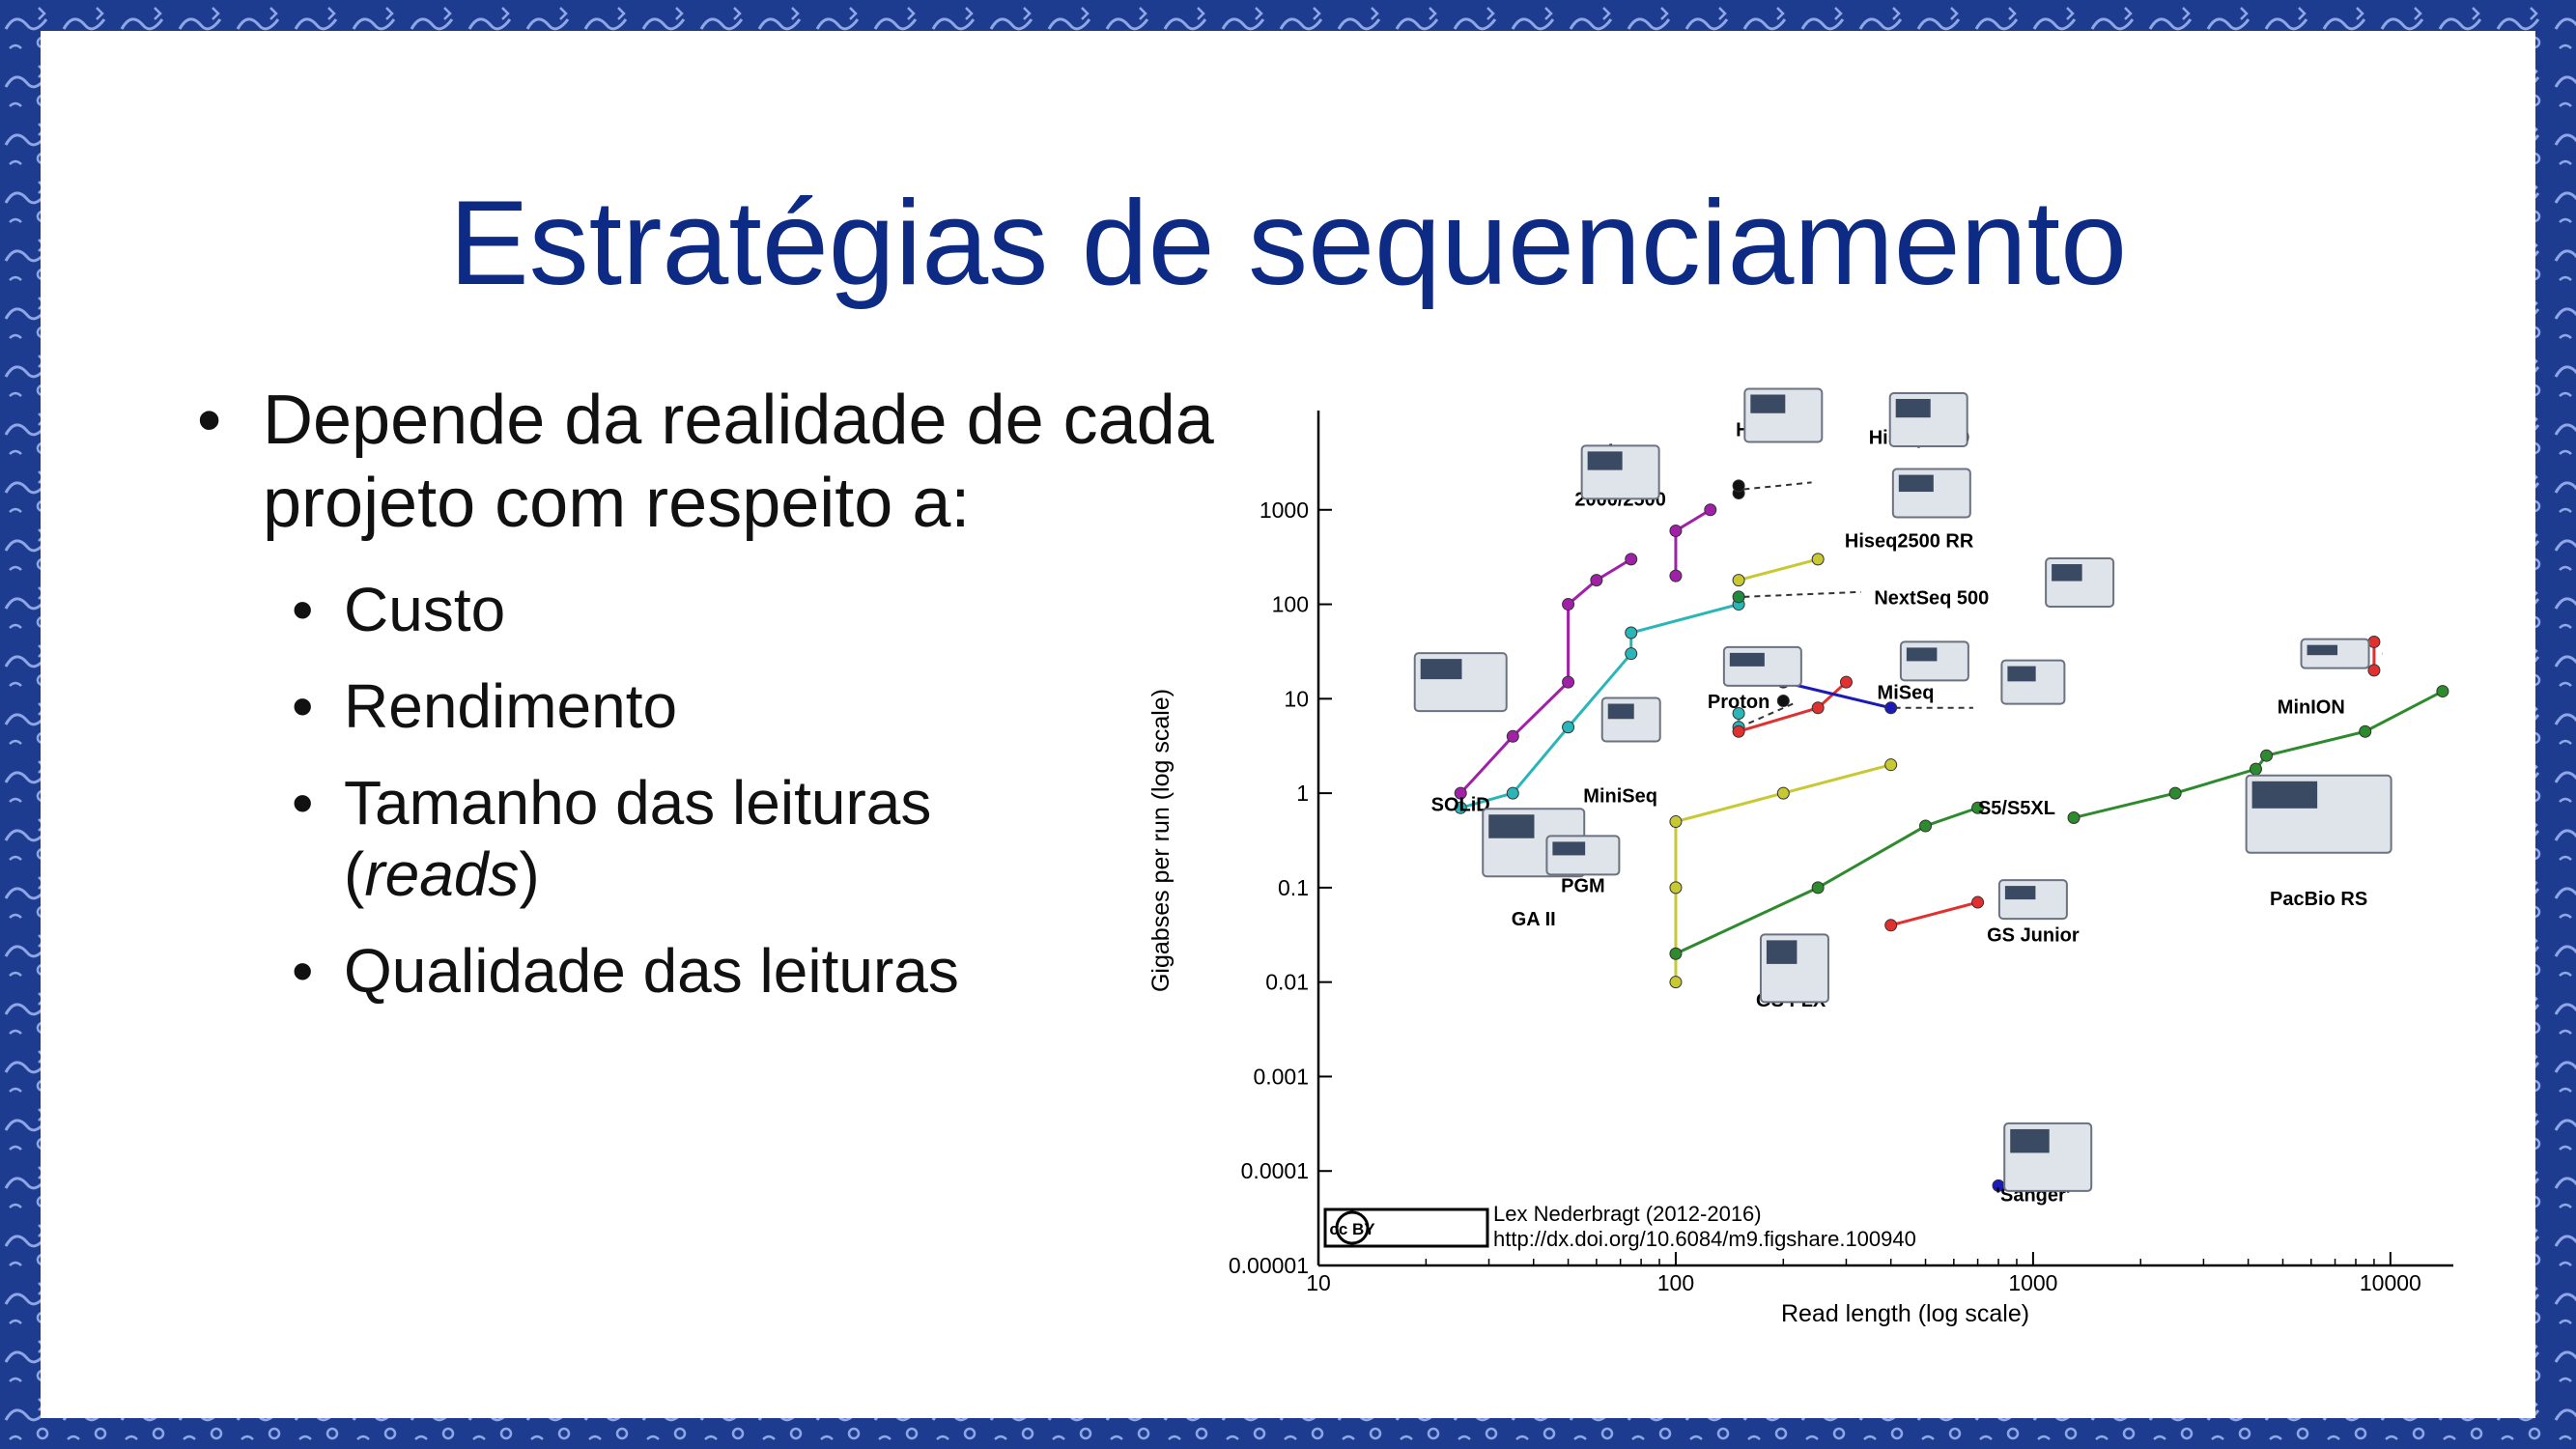  I want to click on license-badge: cc BY, so click(1352, 1229).